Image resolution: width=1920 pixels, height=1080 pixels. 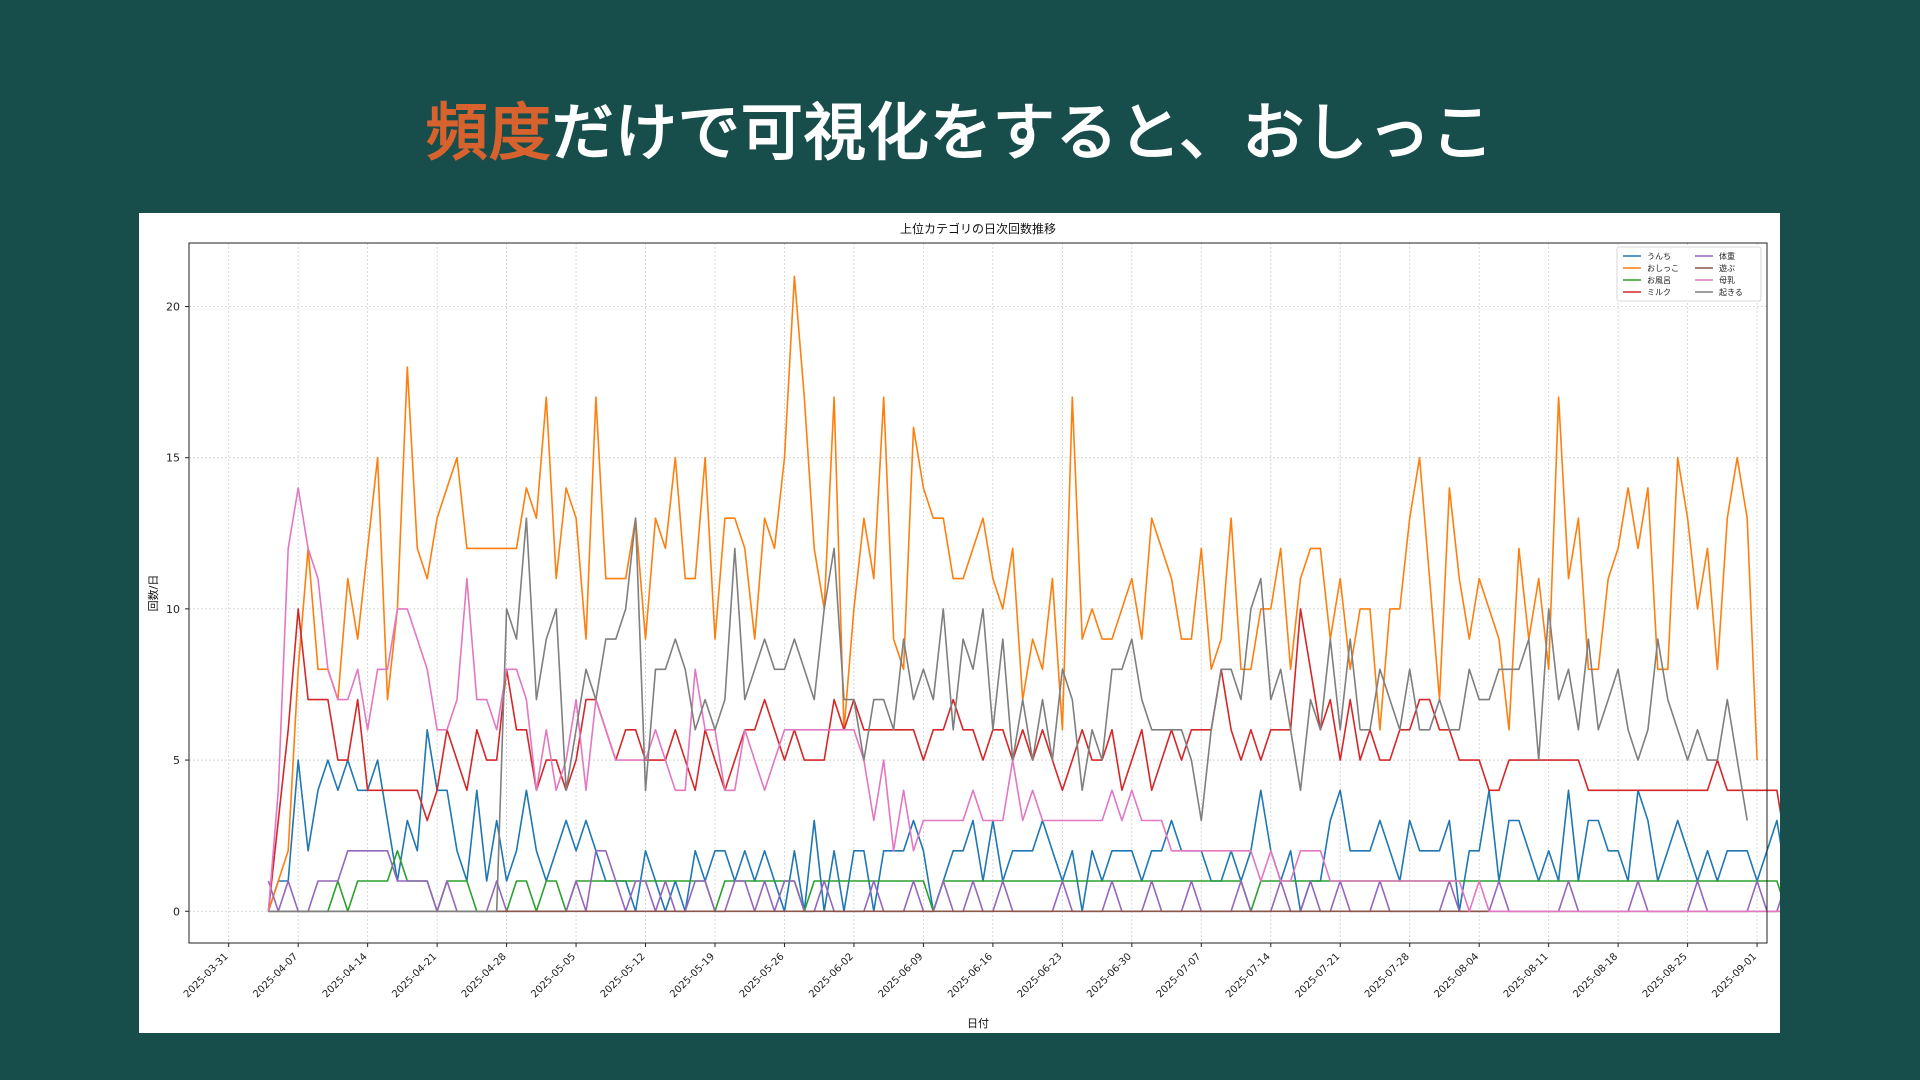 I want to click on legend-label: お風呂, so click(x=1659, y=280).